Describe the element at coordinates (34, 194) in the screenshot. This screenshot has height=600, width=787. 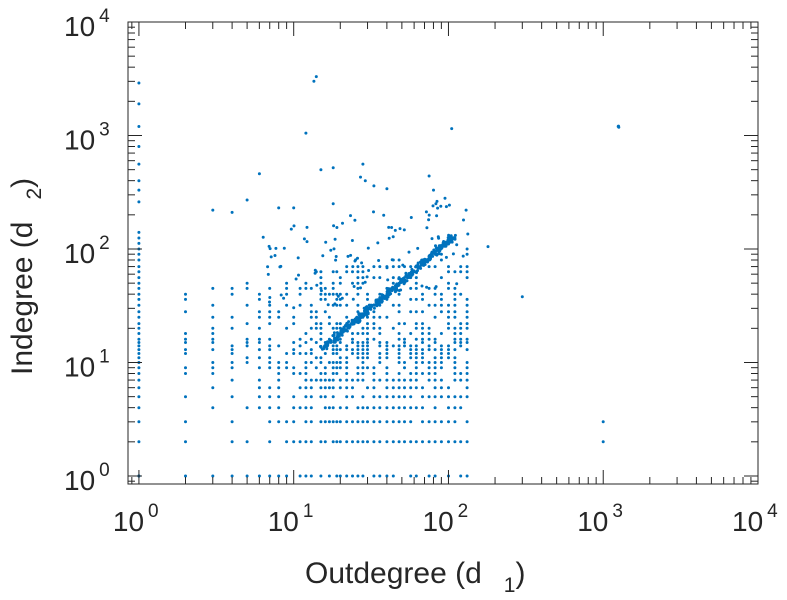
I see `y-axis-label-subscript: 2` at that location.